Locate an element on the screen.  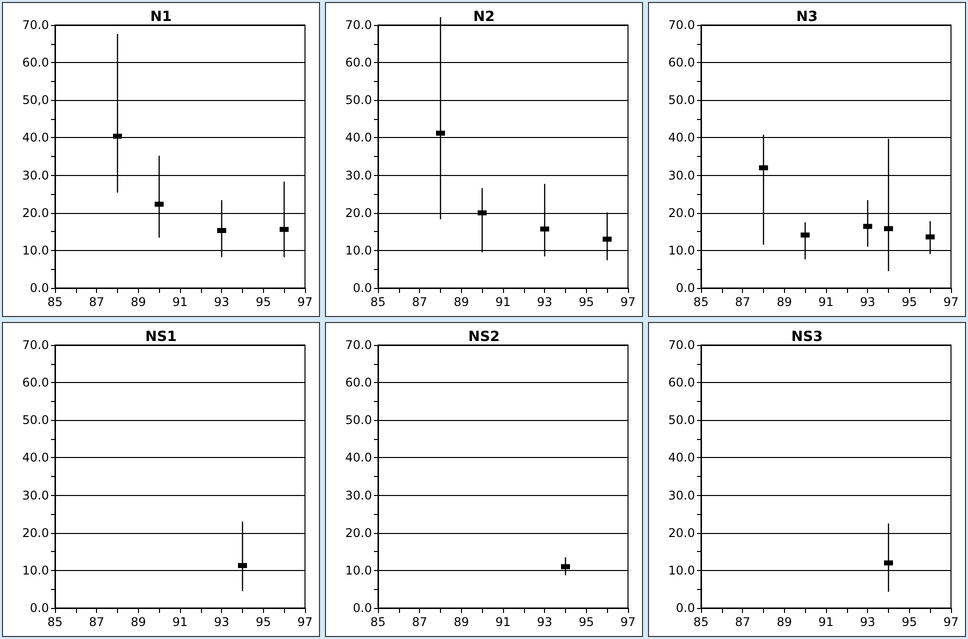
chart-title: N3 is located at coordinates (807, 17).